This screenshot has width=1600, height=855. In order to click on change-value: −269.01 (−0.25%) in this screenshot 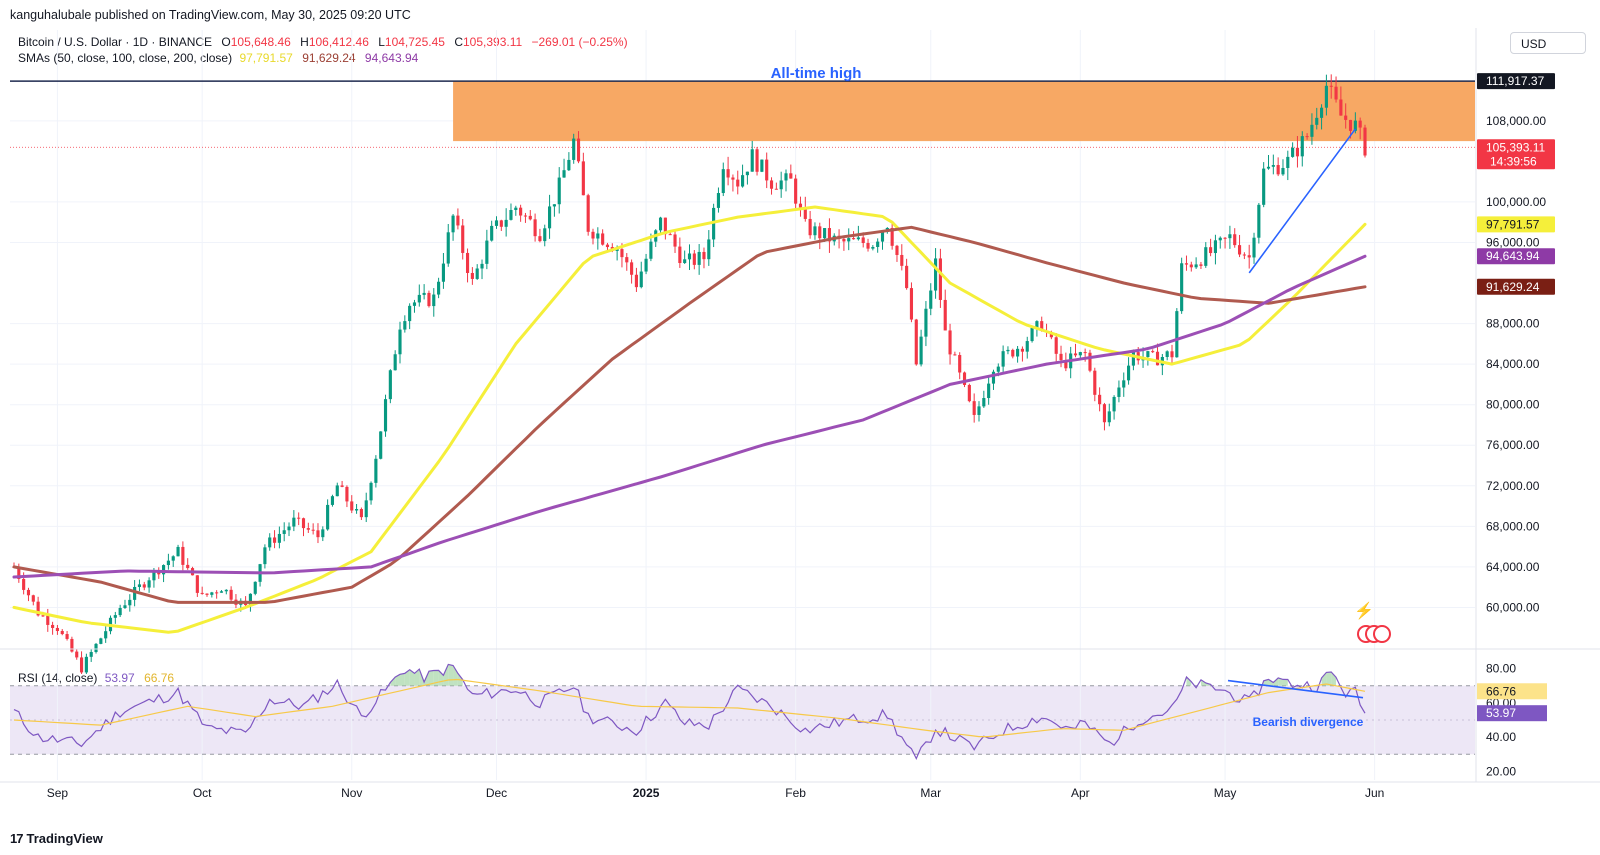, I will do `click(579, 42)`.